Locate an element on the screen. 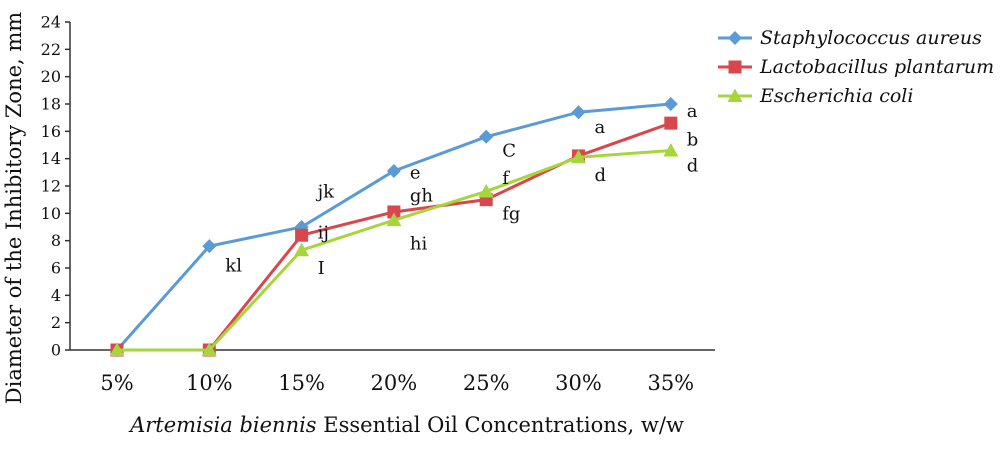 The width and height of the screenshot is (1000, 452). legend-item: Escherichia coli is located at coordinates (815, 96).